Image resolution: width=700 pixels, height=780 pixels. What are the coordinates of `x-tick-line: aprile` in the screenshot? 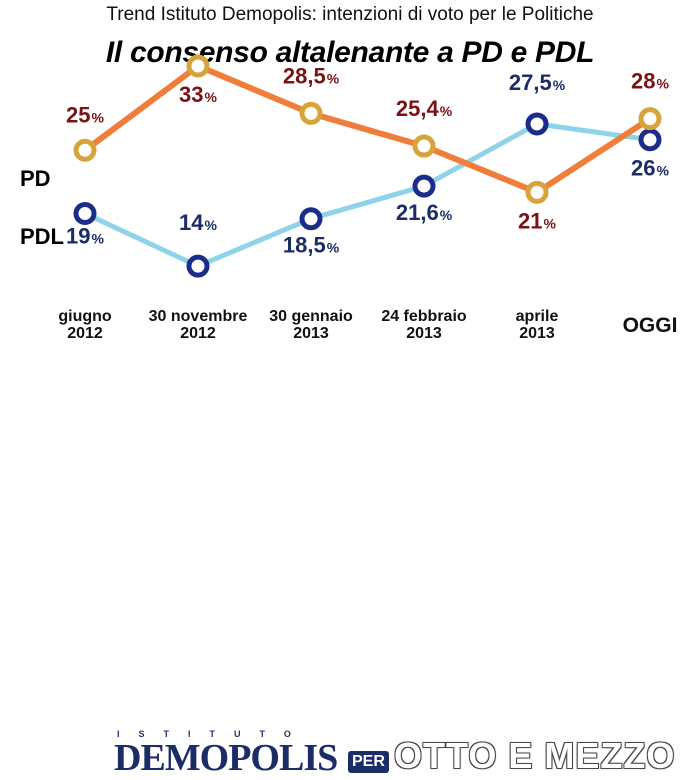 It's located at (537, 316).